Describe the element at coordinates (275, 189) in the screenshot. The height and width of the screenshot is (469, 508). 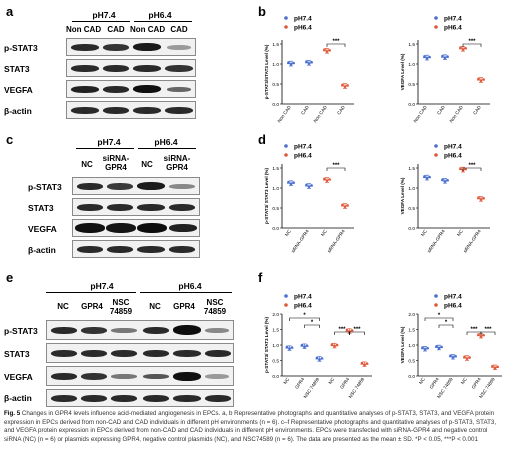
I see `y-tick-label: 1.0` at that location.